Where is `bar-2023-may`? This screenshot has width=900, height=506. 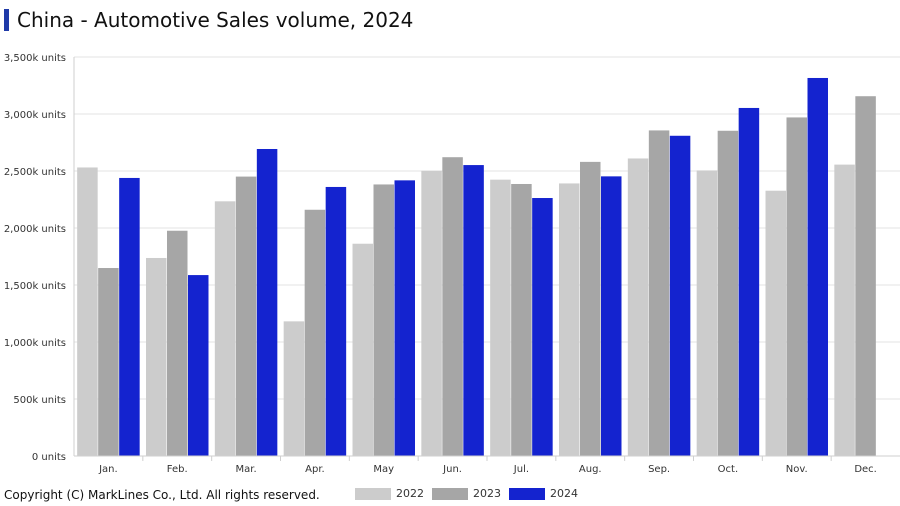
bar-2023-may is located at coordinates (383, 320).